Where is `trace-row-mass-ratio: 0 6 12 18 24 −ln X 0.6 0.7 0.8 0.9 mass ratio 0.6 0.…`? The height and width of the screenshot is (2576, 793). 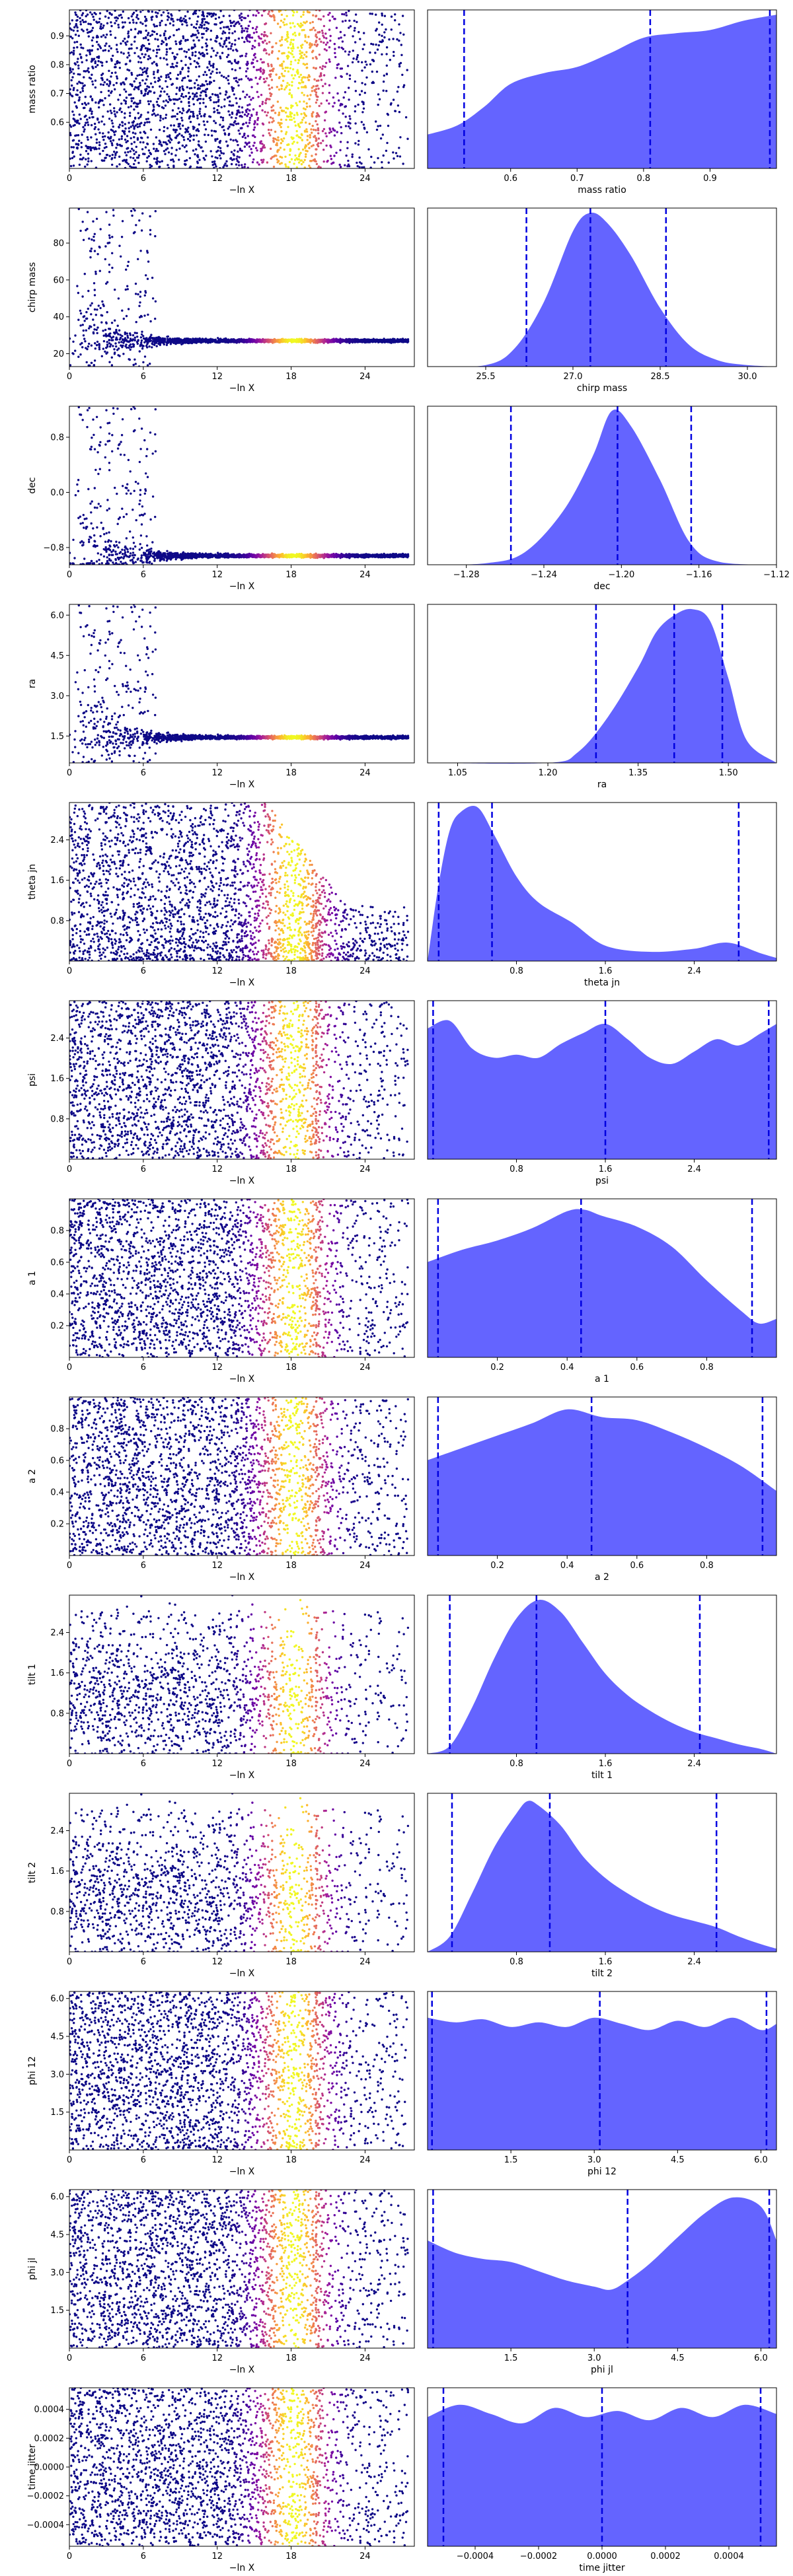
trace-row-mass-ratio: 0 6 12 18 24 −ln X 0.6 0.7 0.8 0.9 mass ratio 0.6 0.… is located at coordinates (402, 102).